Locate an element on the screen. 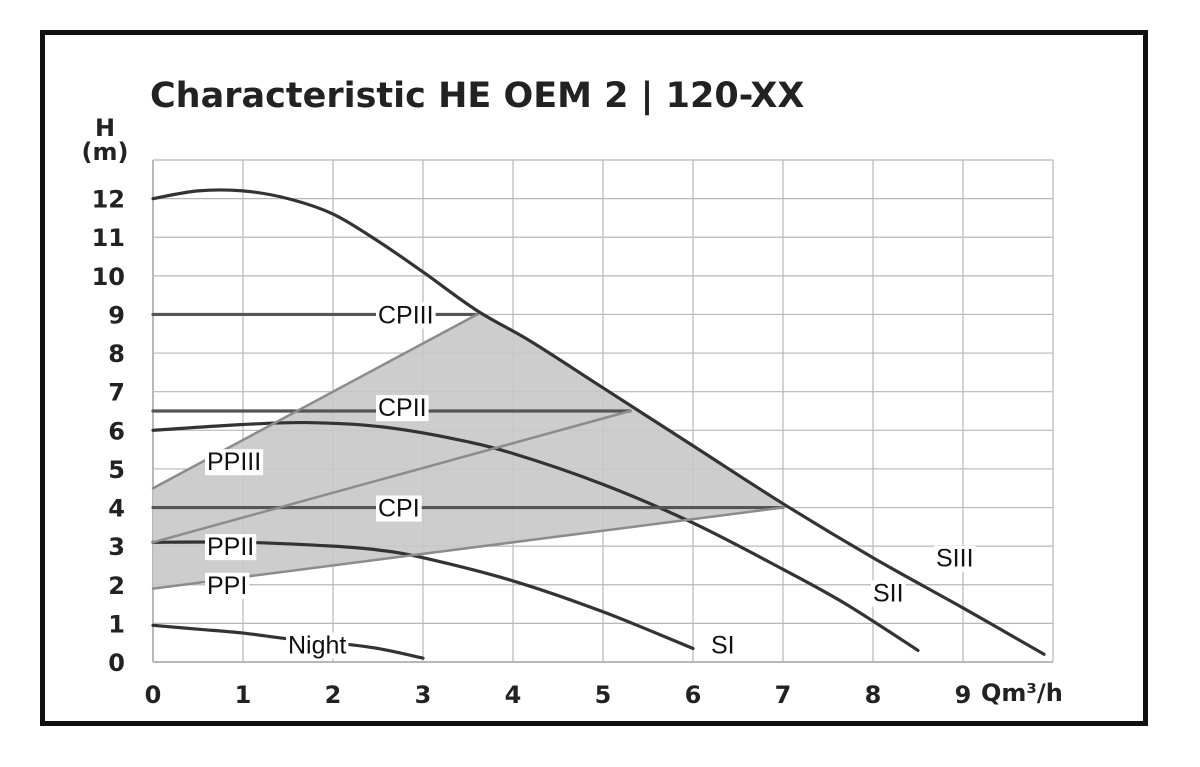 This screenshot has height=767, width=1200. y-tick-label: 4 is located at coordinates (116, 509).